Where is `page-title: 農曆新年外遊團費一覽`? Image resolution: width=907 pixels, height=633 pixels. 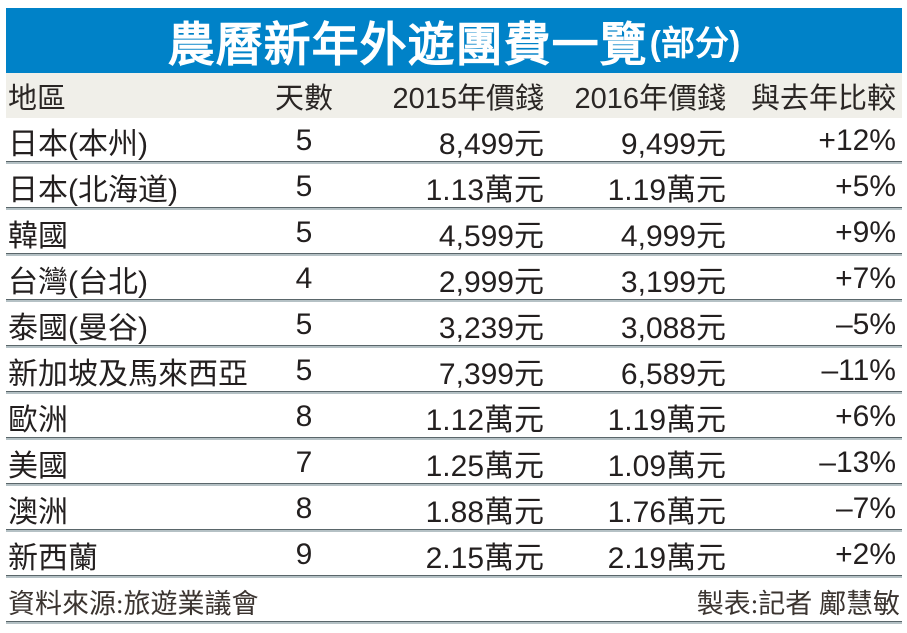 page-title: 農曆新年外遊團費一覽 is located at coordinates (407, 44).